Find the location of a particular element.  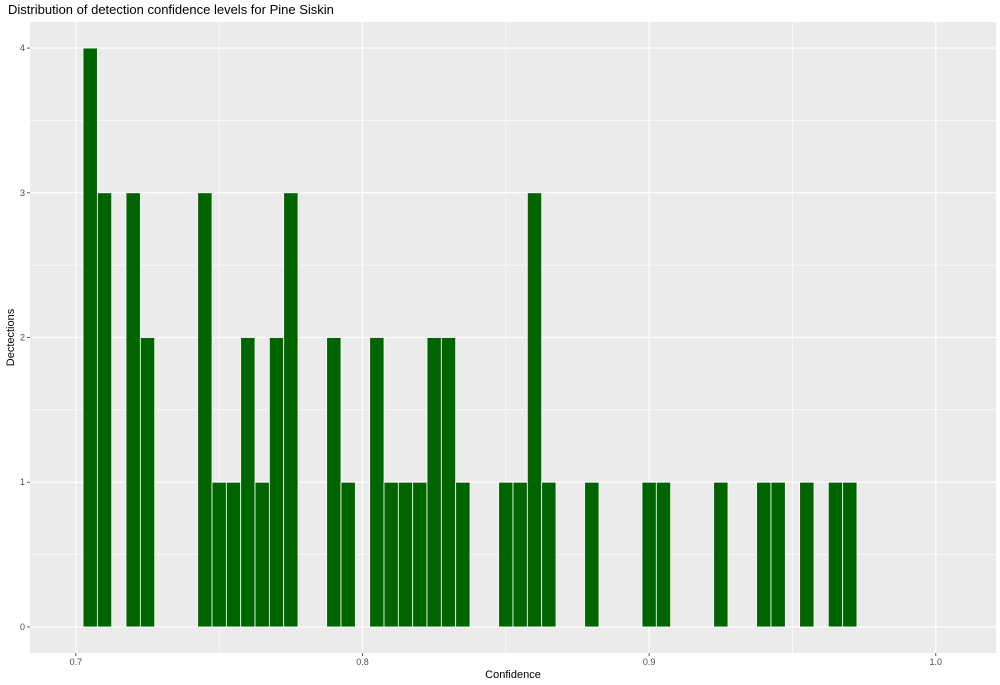

y-tick-label: 0 is located at coordinates (22, 627).